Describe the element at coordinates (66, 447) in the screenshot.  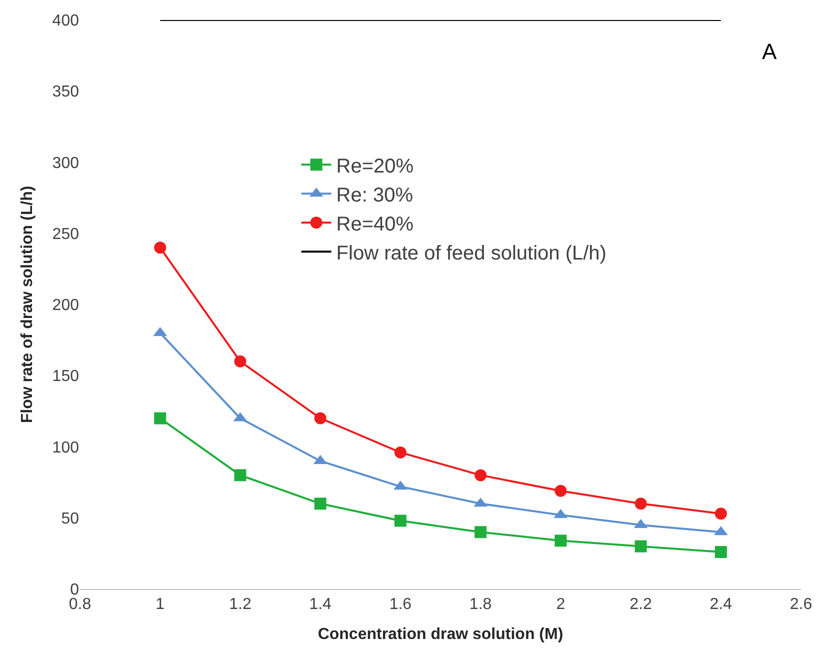
I see `y-tick-label: 100` at that location.